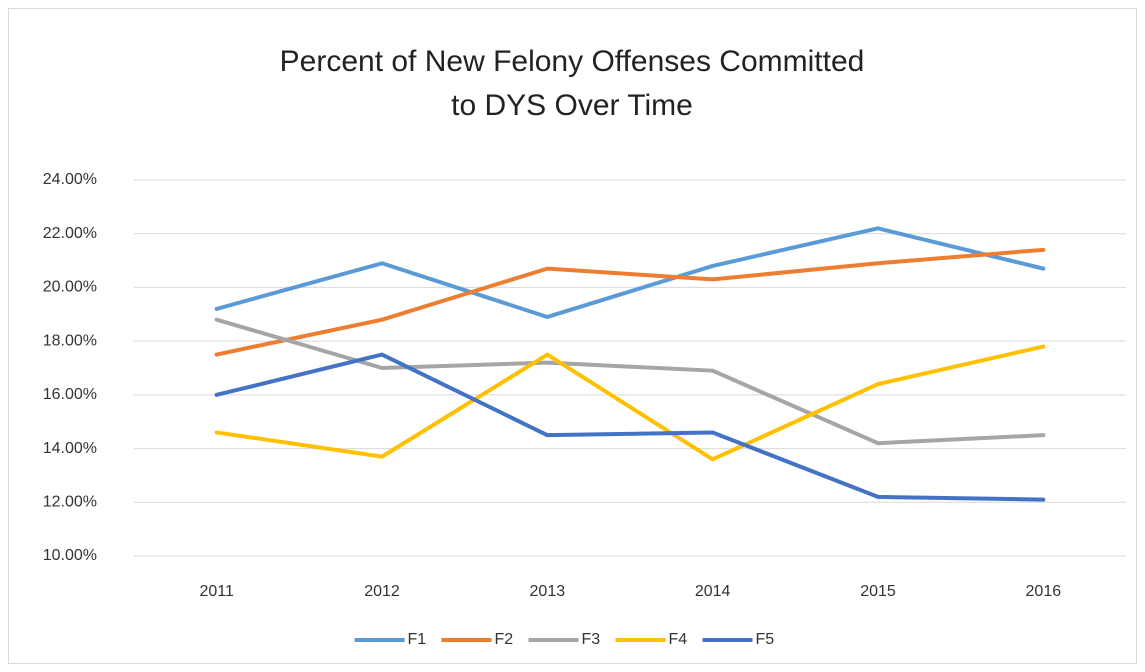 The height and width of the screenshot is (672, 1145). Describe the element at coordinates (1044, 591) in the screenshot. I see `x-tick-label: 2016` at that location.